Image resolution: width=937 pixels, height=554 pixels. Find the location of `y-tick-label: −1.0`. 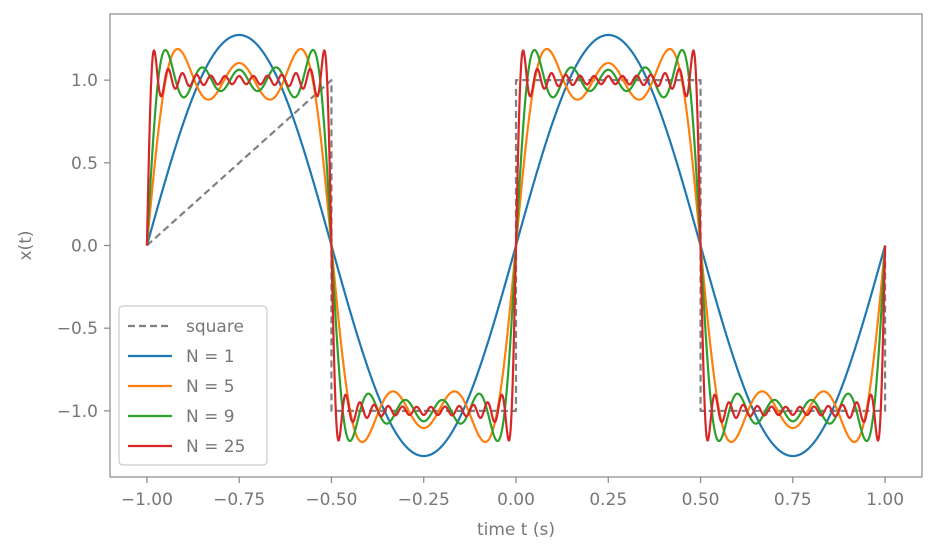

y-tick-label: −1.0 is located at coordinates (77, 412).